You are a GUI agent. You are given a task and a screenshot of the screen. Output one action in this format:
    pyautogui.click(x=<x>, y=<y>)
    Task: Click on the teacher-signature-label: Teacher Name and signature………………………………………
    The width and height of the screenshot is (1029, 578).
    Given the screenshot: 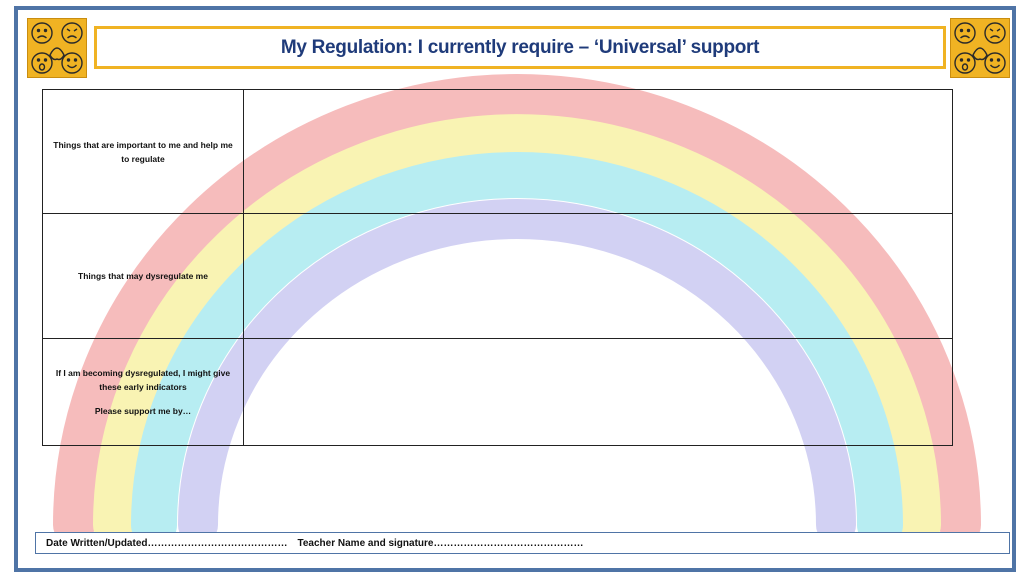 What is the action you would take?
    pyautogui.click(x=440, y=543)
    